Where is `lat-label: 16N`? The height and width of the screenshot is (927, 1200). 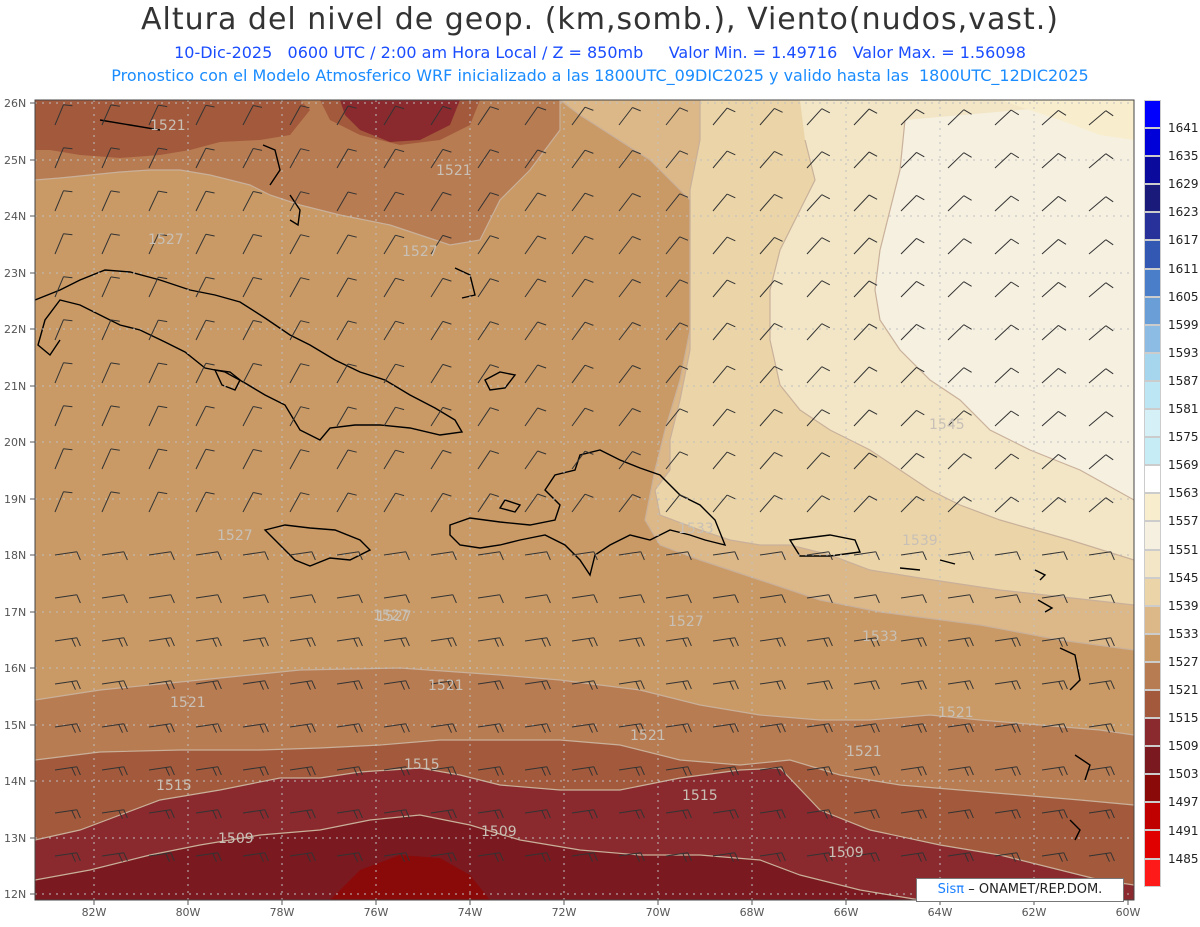 lat-label: 16N is located at coordinates (15, 668).